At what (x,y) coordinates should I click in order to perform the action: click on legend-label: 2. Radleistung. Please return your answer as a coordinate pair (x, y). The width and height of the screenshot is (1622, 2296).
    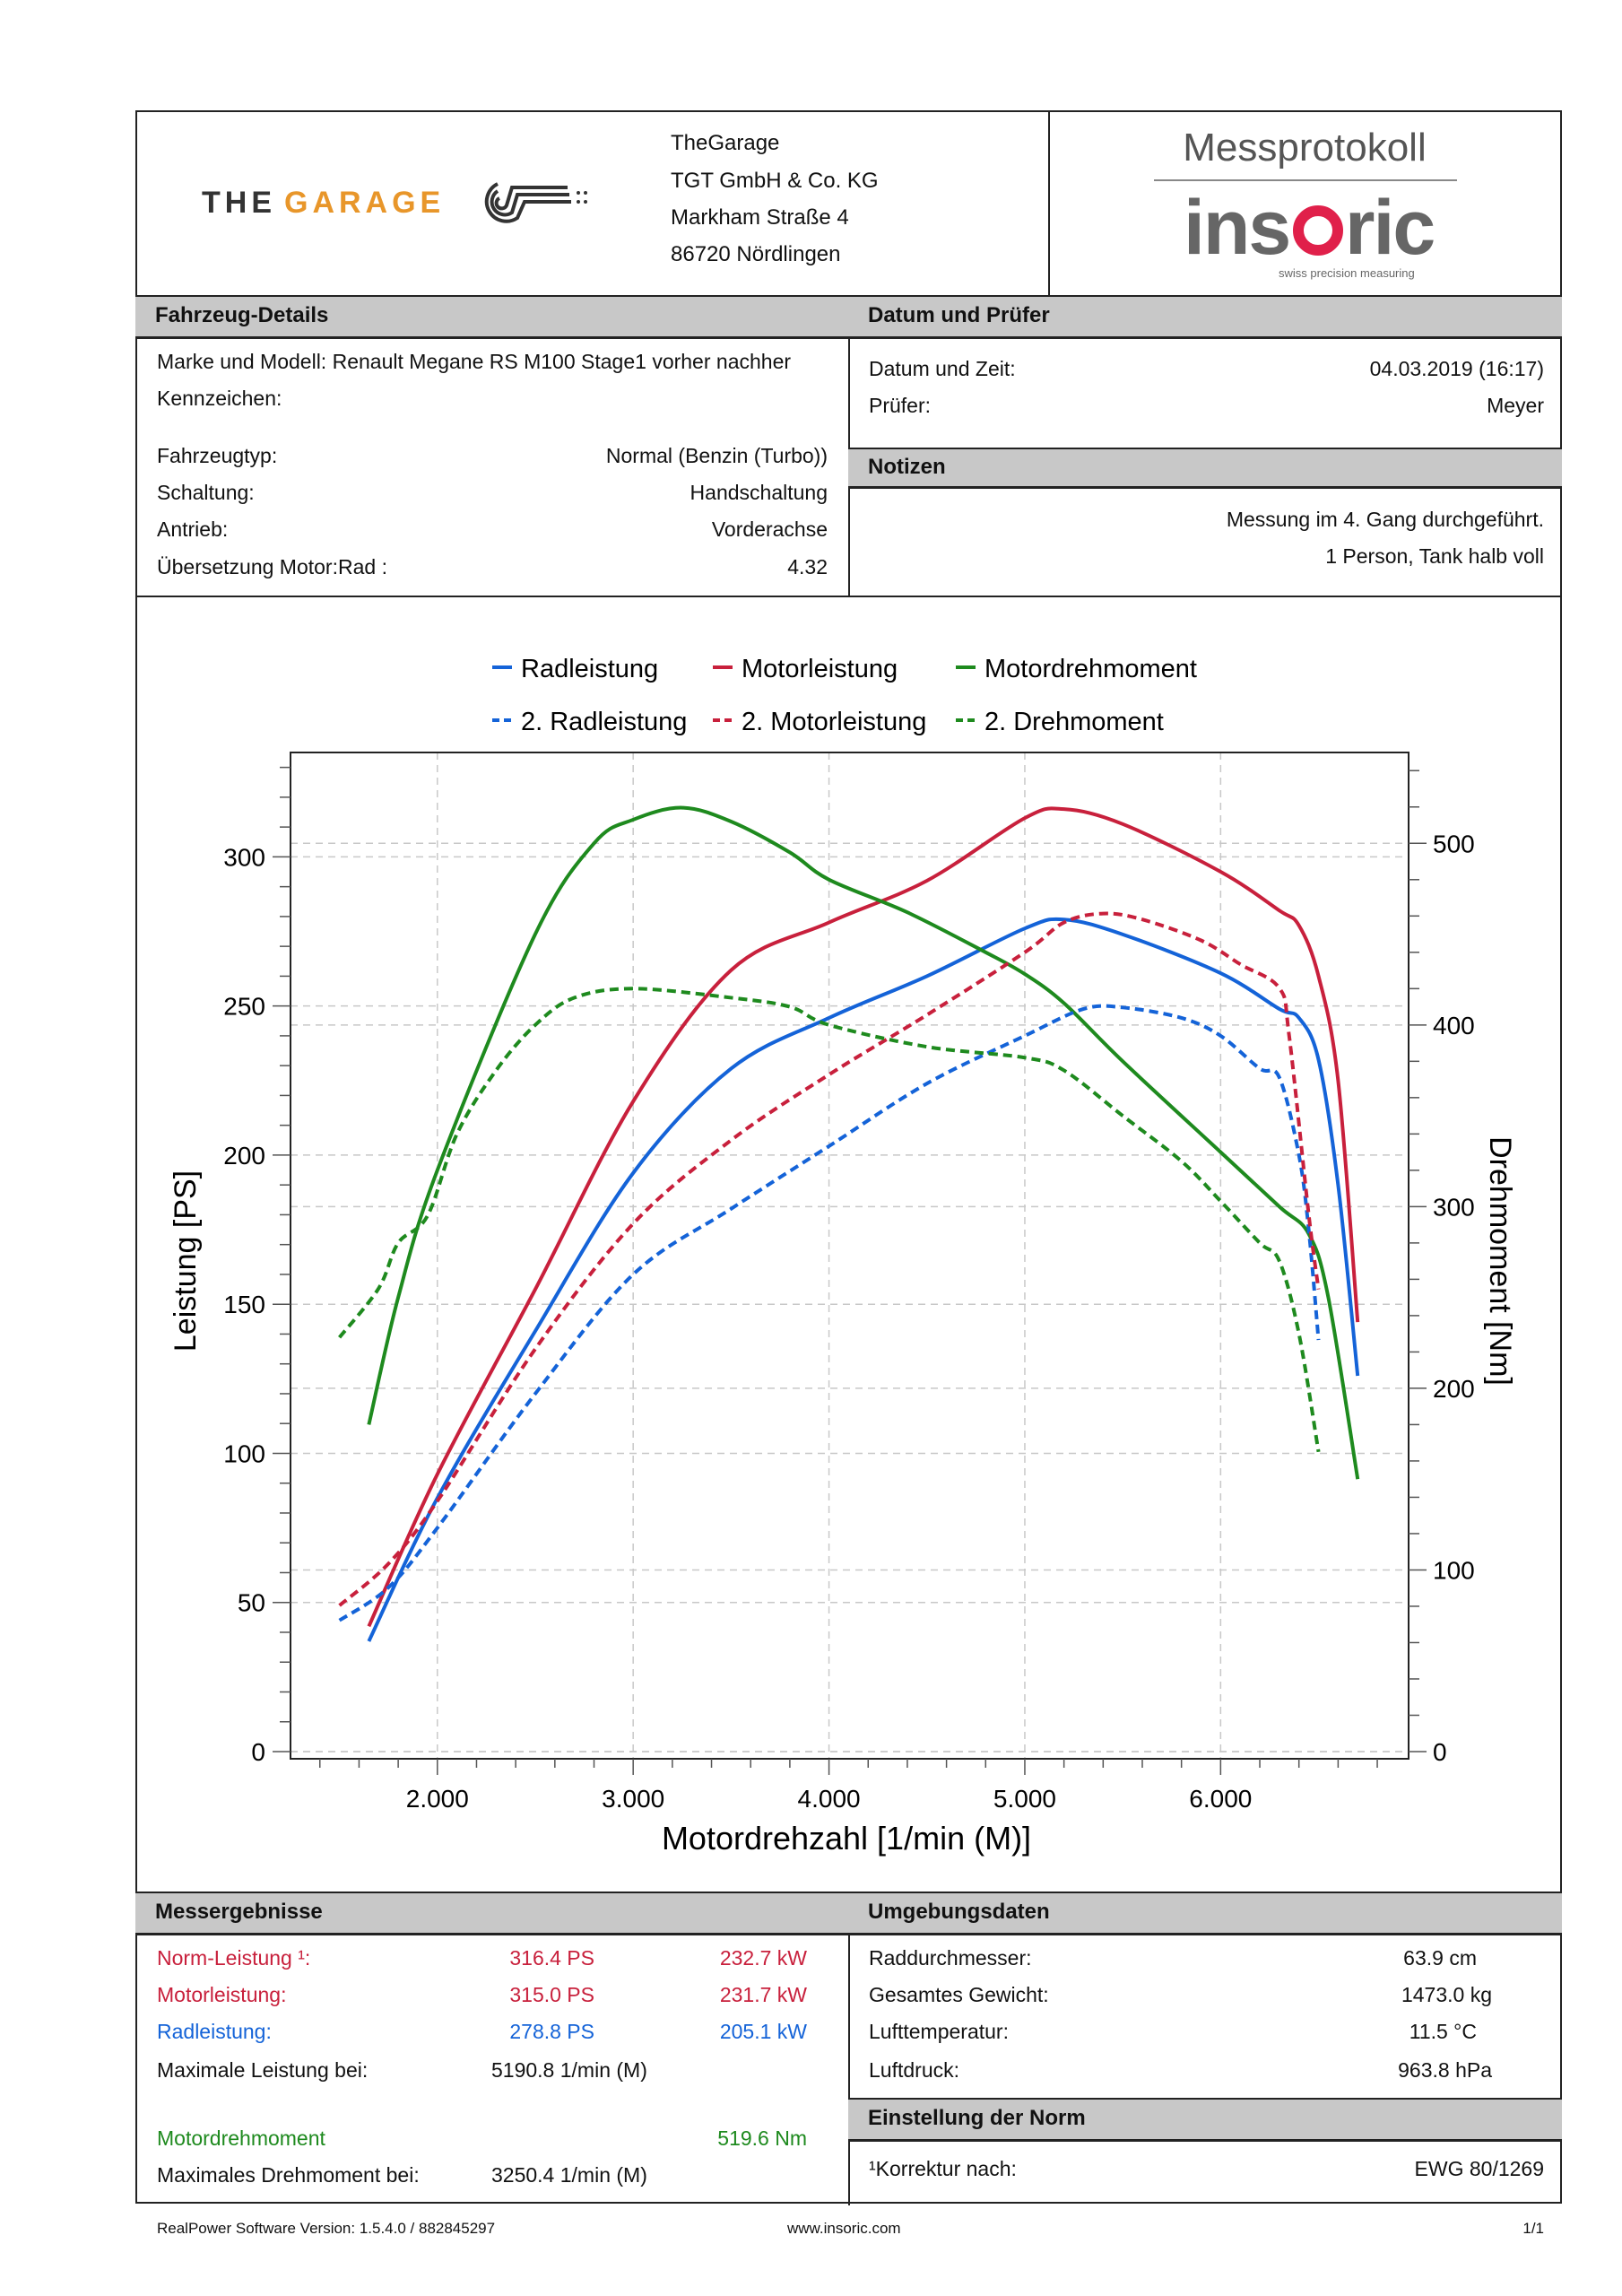
    Looking at the image, I should click on (604, 722).